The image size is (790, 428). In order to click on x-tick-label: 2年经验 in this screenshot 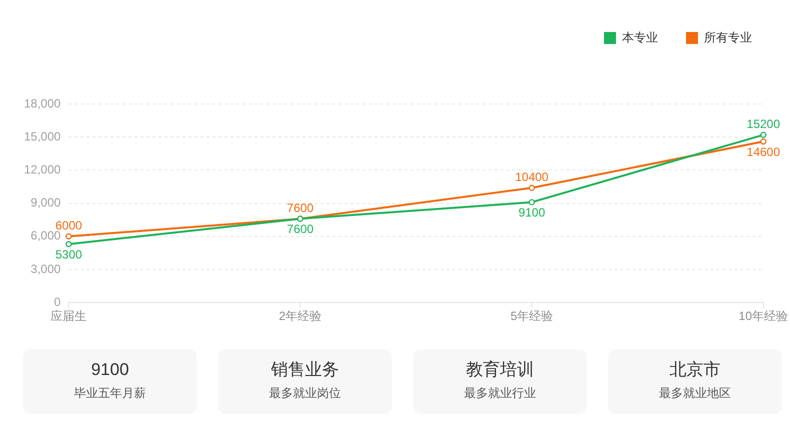, I will do `click(300, 316)`.